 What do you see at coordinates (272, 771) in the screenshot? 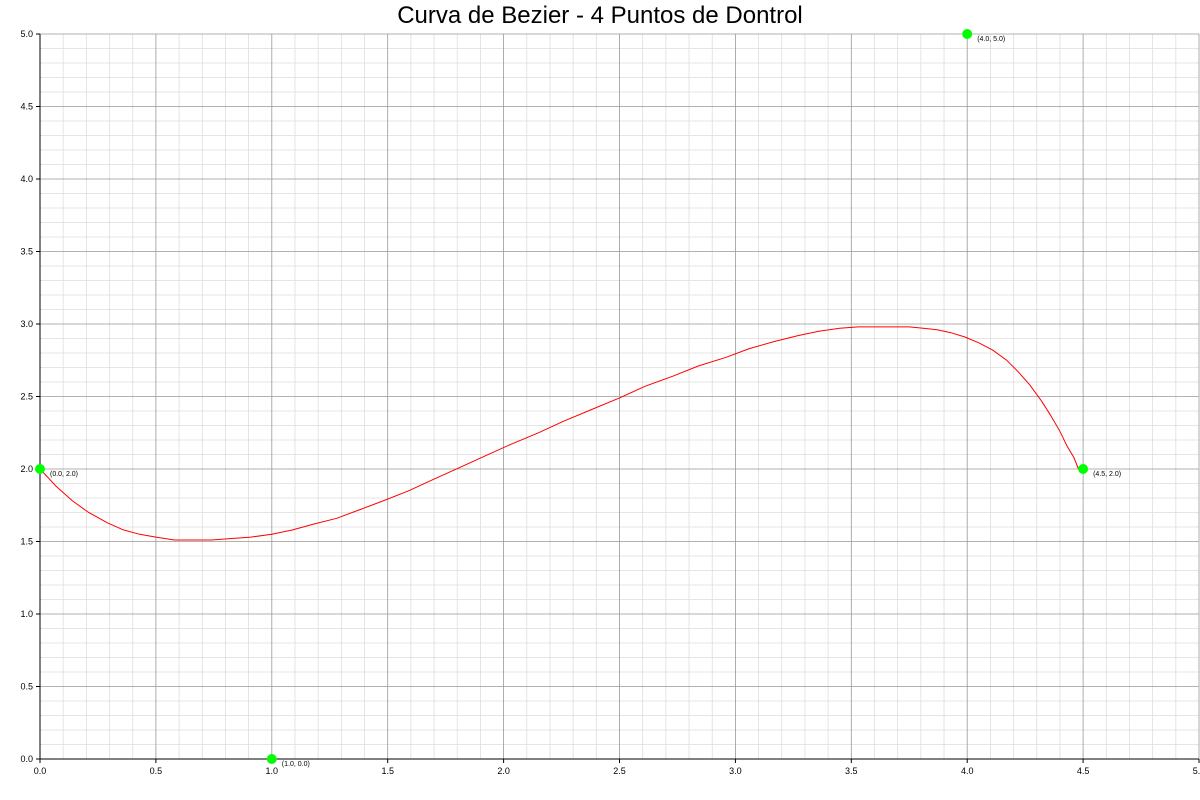
I see `x-tick-label: 1.0` at bounding box center [272, 771].